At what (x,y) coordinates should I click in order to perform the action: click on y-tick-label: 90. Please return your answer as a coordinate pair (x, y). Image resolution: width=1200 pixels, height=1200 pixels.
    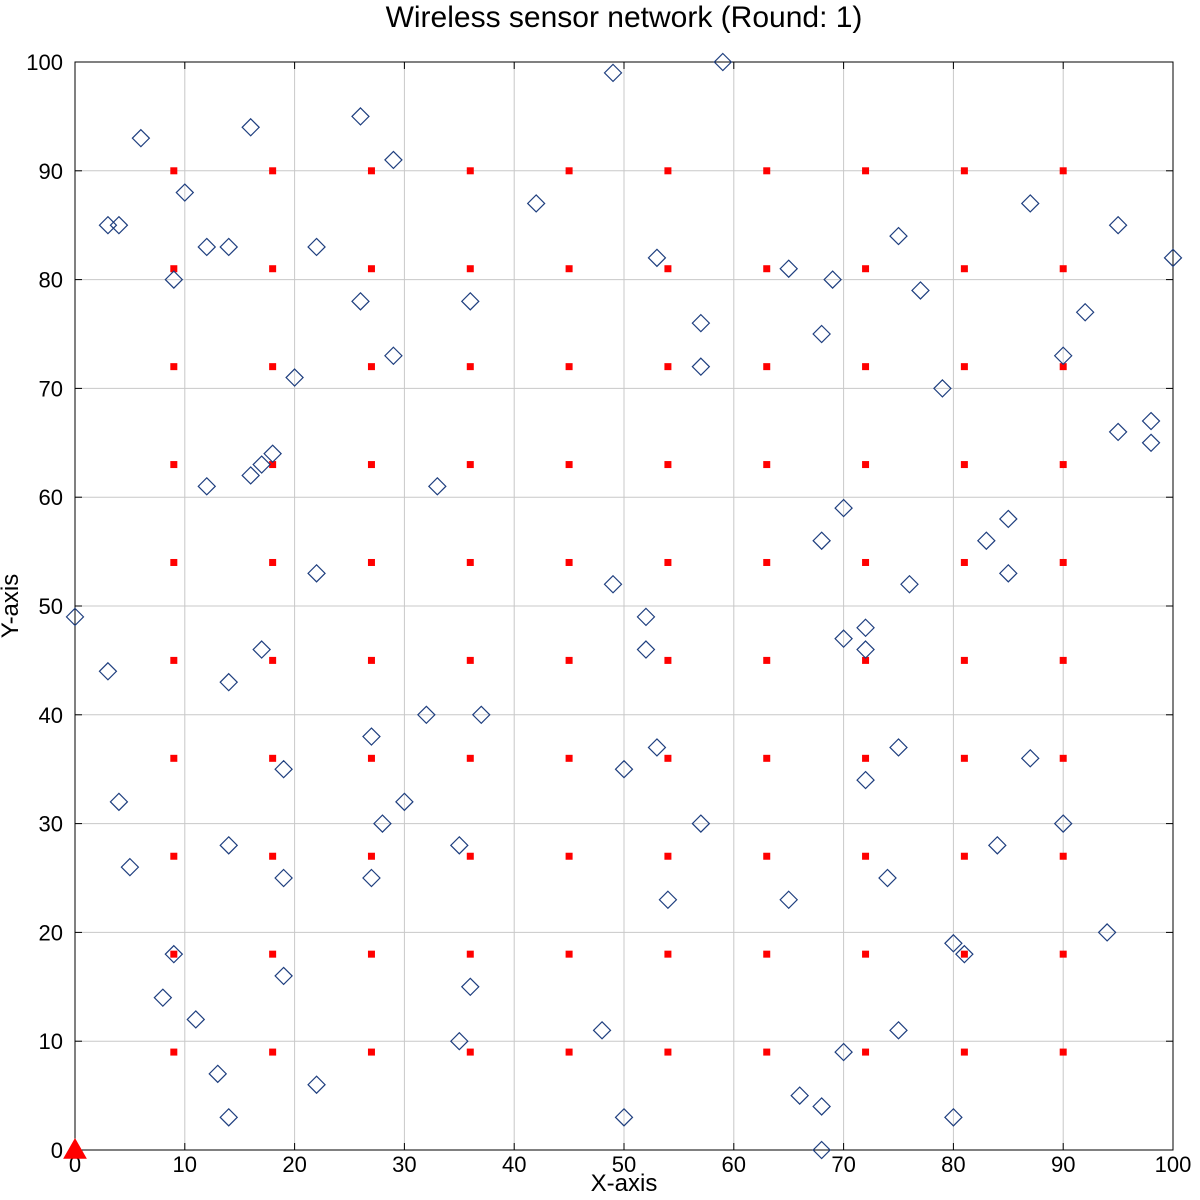
    Looking at the image, I should click on (51, 171).